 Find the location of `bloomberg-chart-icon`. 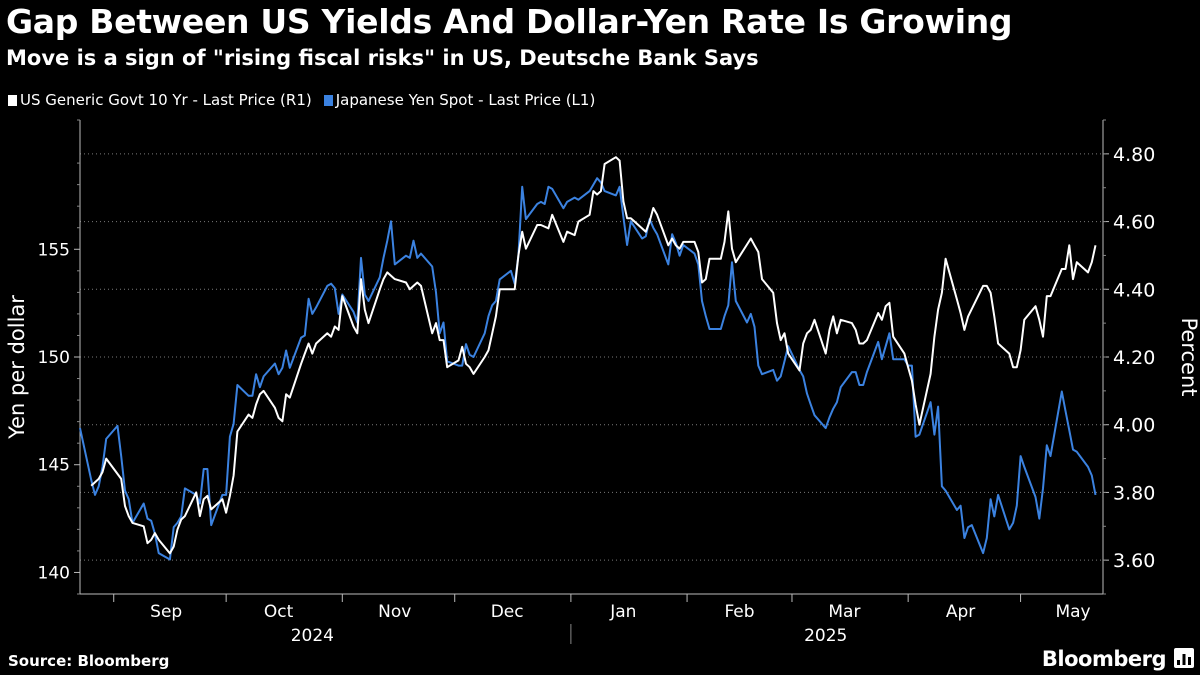

bloomberg-chart-icon is located at coordinates (1184, 658).